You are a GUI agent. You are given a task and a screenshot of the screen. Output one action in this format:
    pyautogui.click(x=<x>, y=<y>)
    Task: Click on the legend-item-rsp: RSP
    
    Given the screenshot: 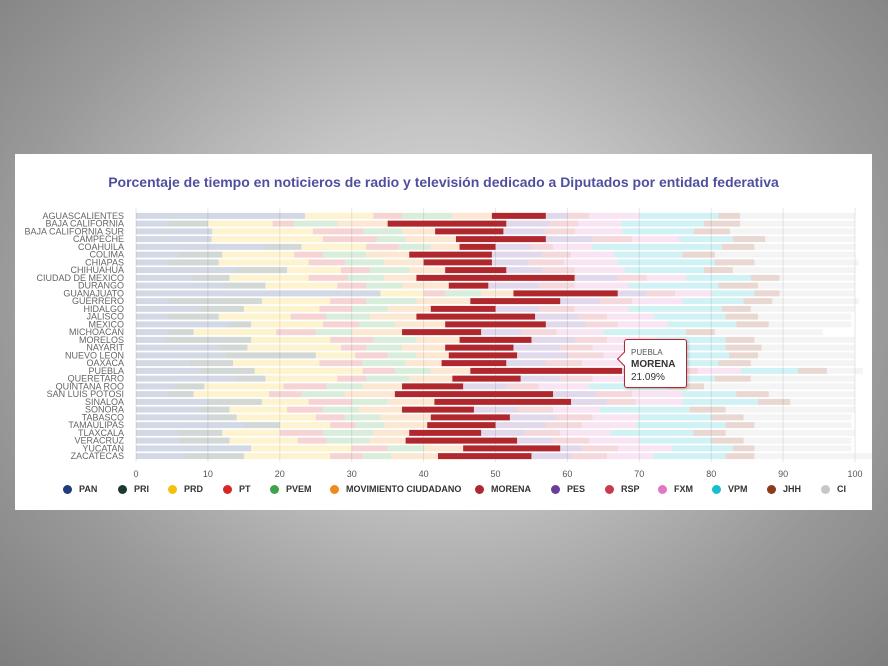 What is the action you would take?
    pyautogui.click(x=622, y=489)
    